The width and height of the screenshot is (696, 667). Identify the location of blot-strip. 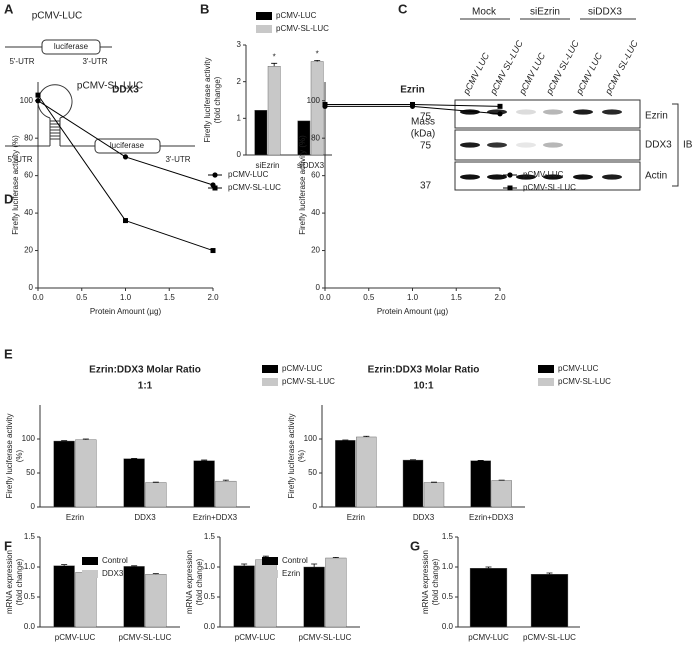
(547, 176).